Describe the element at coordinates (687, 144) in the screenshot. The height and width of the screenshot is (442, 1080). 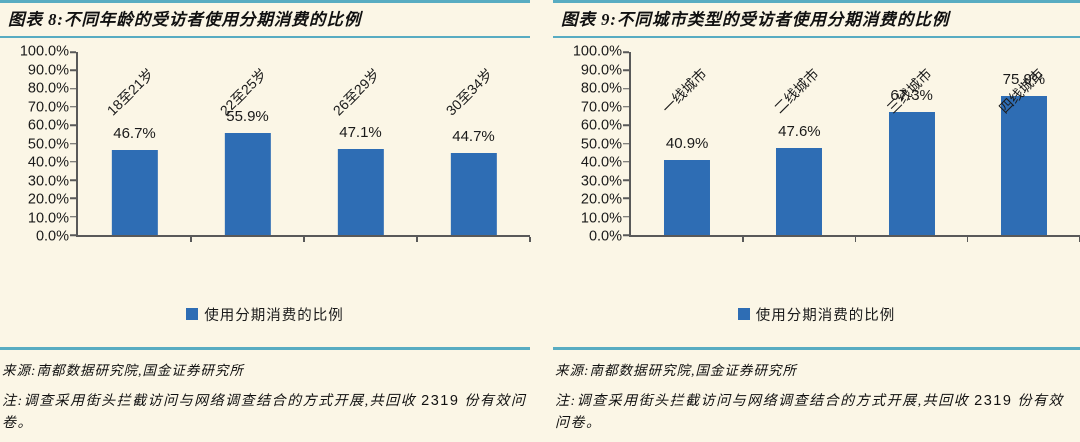
I see `bar-value-label: 40.9%` at that location.